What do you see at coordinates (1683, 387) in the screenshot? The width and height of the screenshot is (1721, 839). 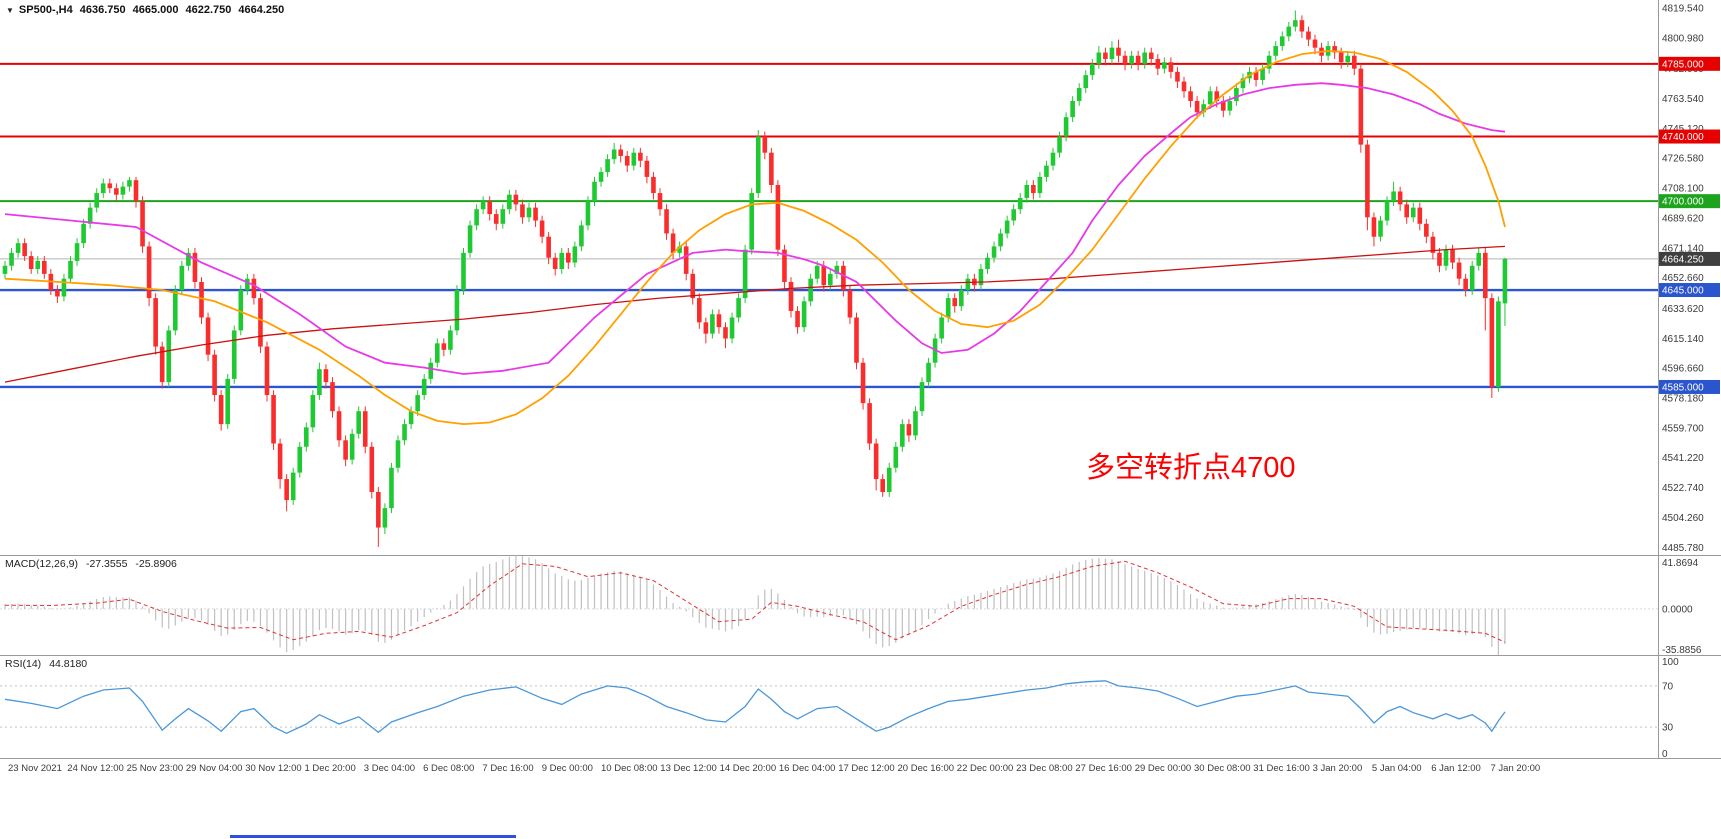 I see `svg-text: 4585.000` at bounding box center [1683, 387].